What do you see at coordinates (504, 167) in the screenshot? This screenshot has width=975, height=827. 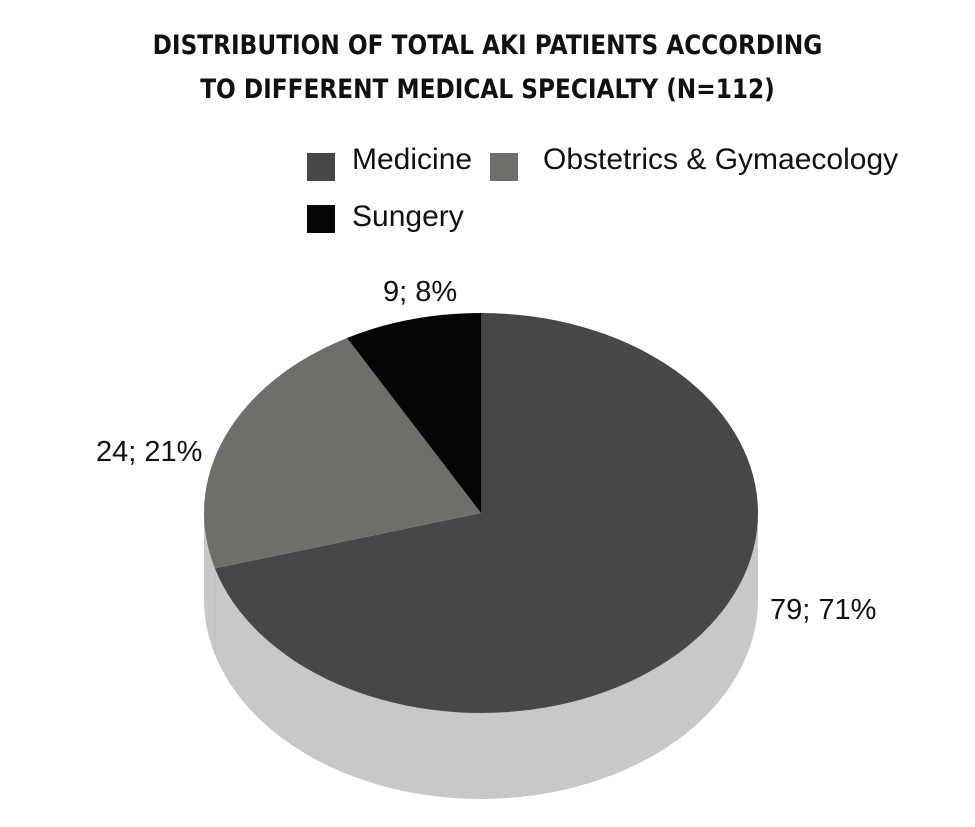 I see `legend-swatch-obstetrics` at bounding box center [504, 167].